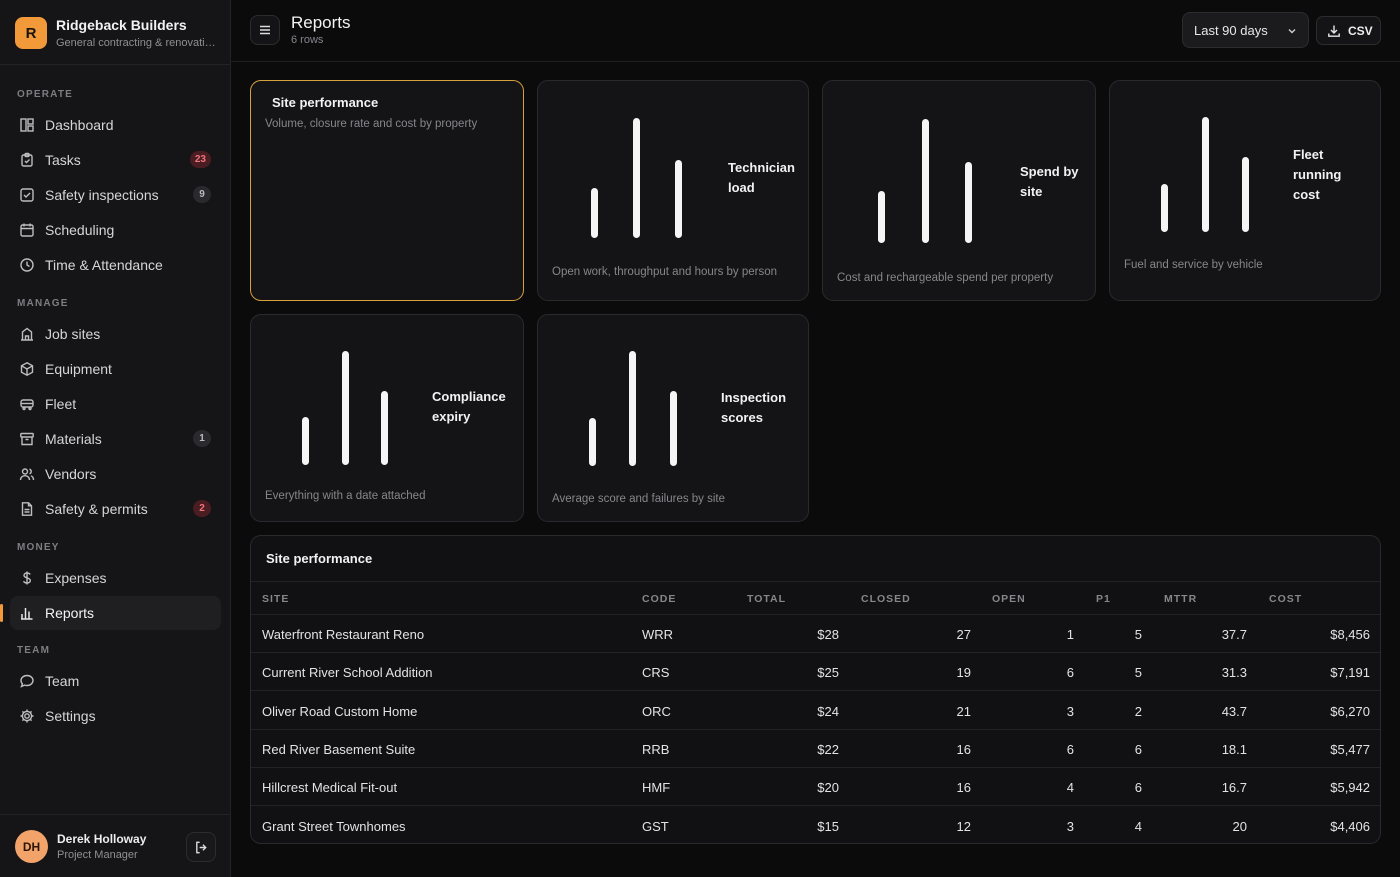  Describe the element at coordinates (1350, 826) in the screenshot. I see `cell-cost: $4,406` at that location.